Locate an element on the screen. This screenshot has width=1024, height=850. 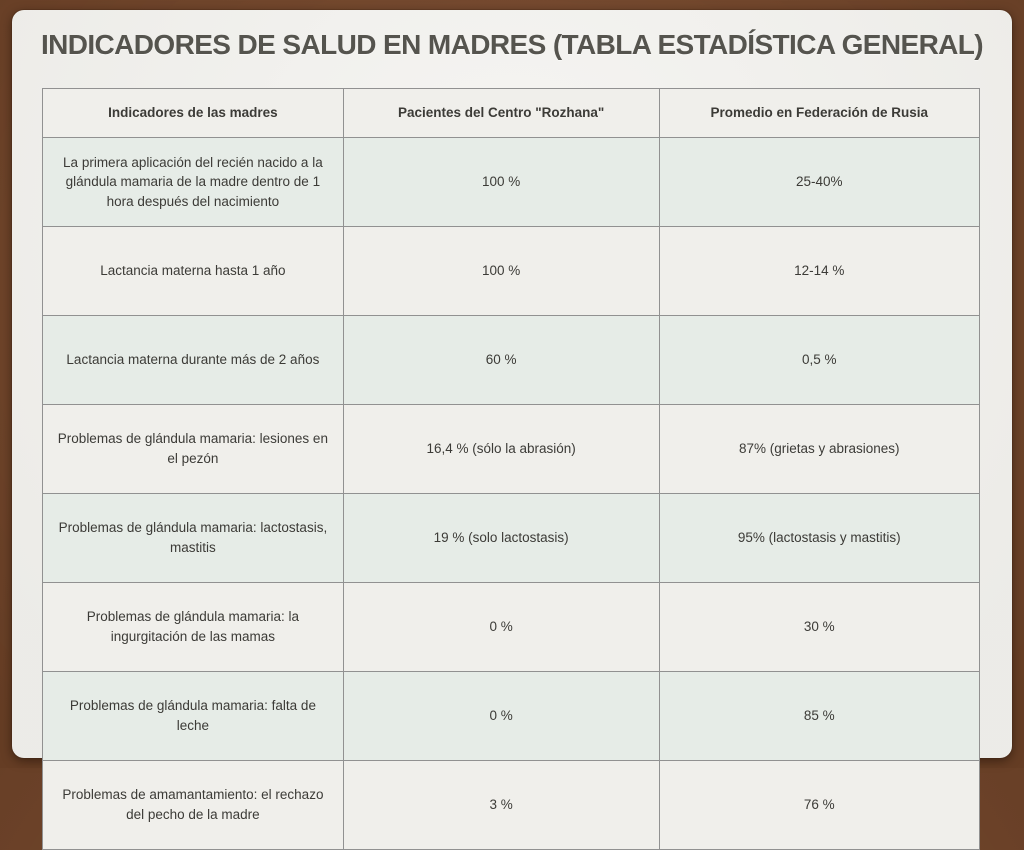
indicator-cell: Lactancia materna durante más de 2 años is located at coordinates (193, 360).